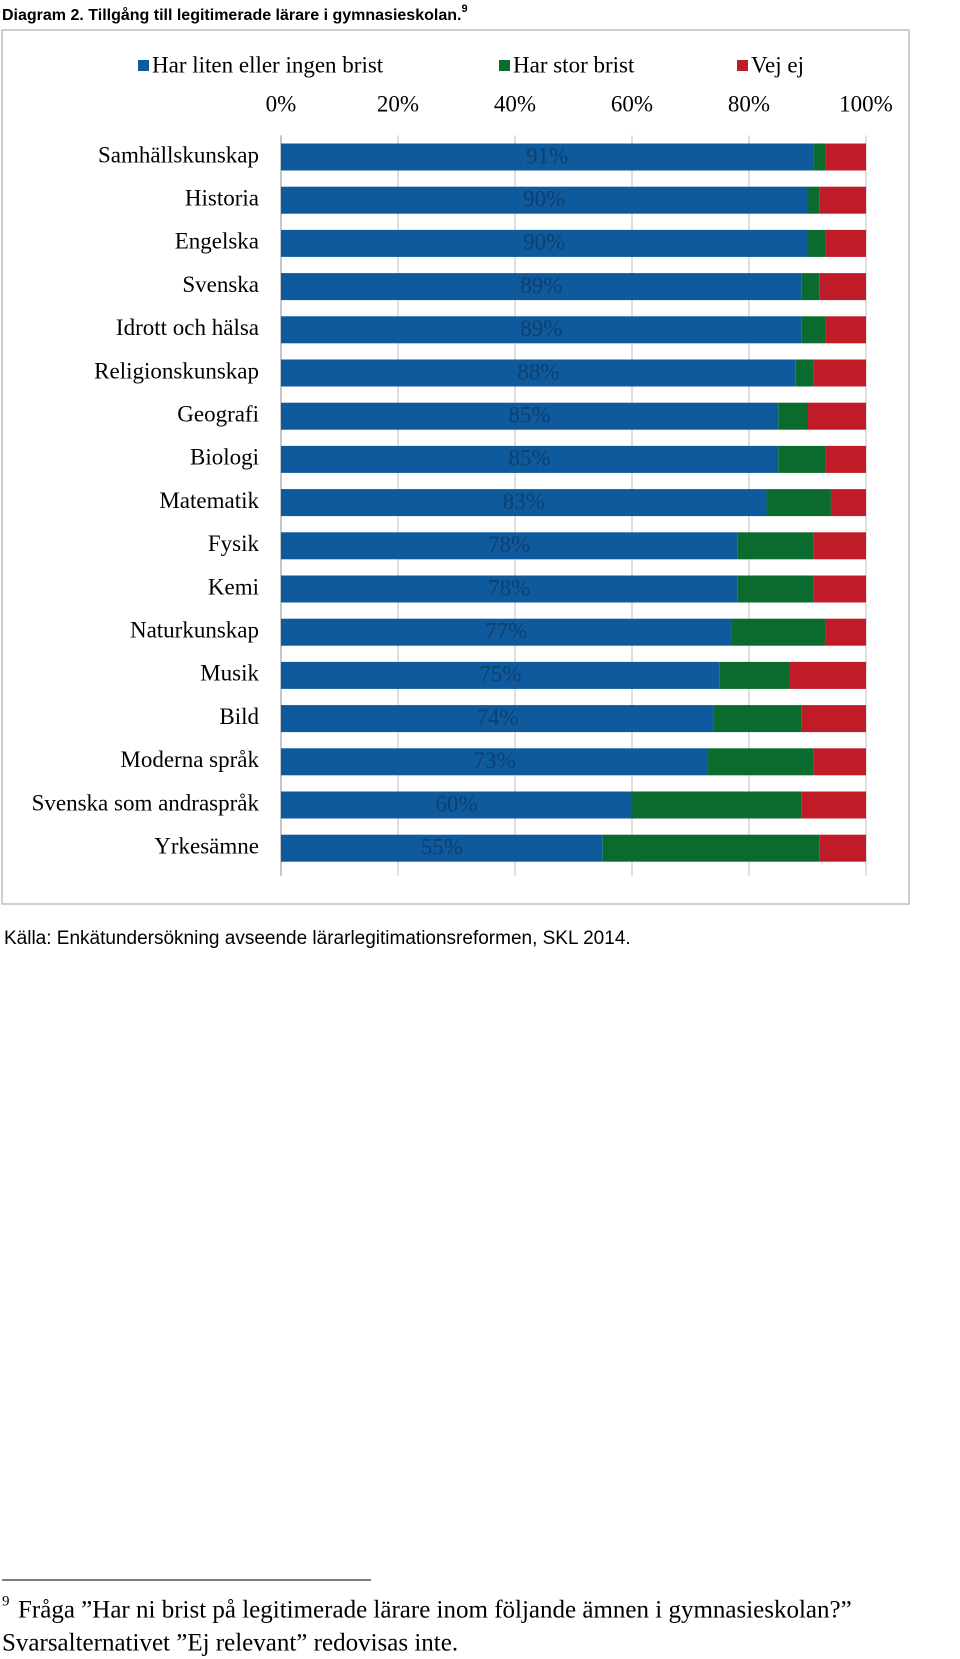 The width and height of the screenshot is (960, 1659). Describe the element at coordinates (187, 327) in the screenshot. I see `y-tick-label: Idrott och hälsa` at that location.